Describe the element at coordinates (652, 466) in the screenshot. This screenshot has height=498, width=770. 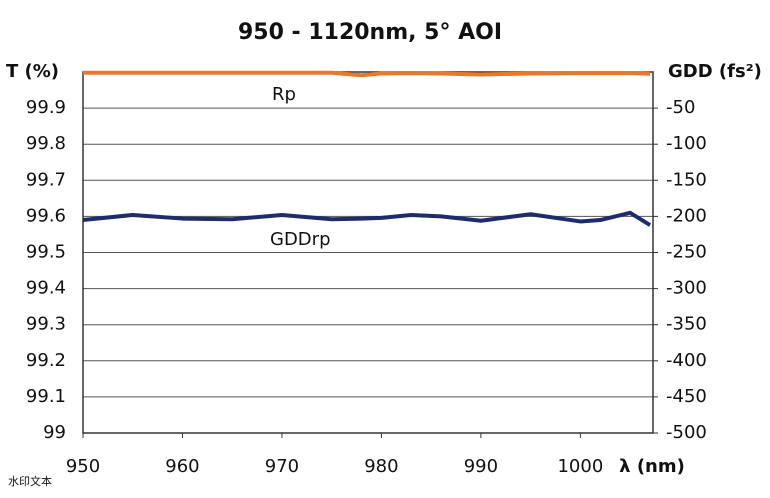
I see `x-axis-title: λ (nm)` at that location.